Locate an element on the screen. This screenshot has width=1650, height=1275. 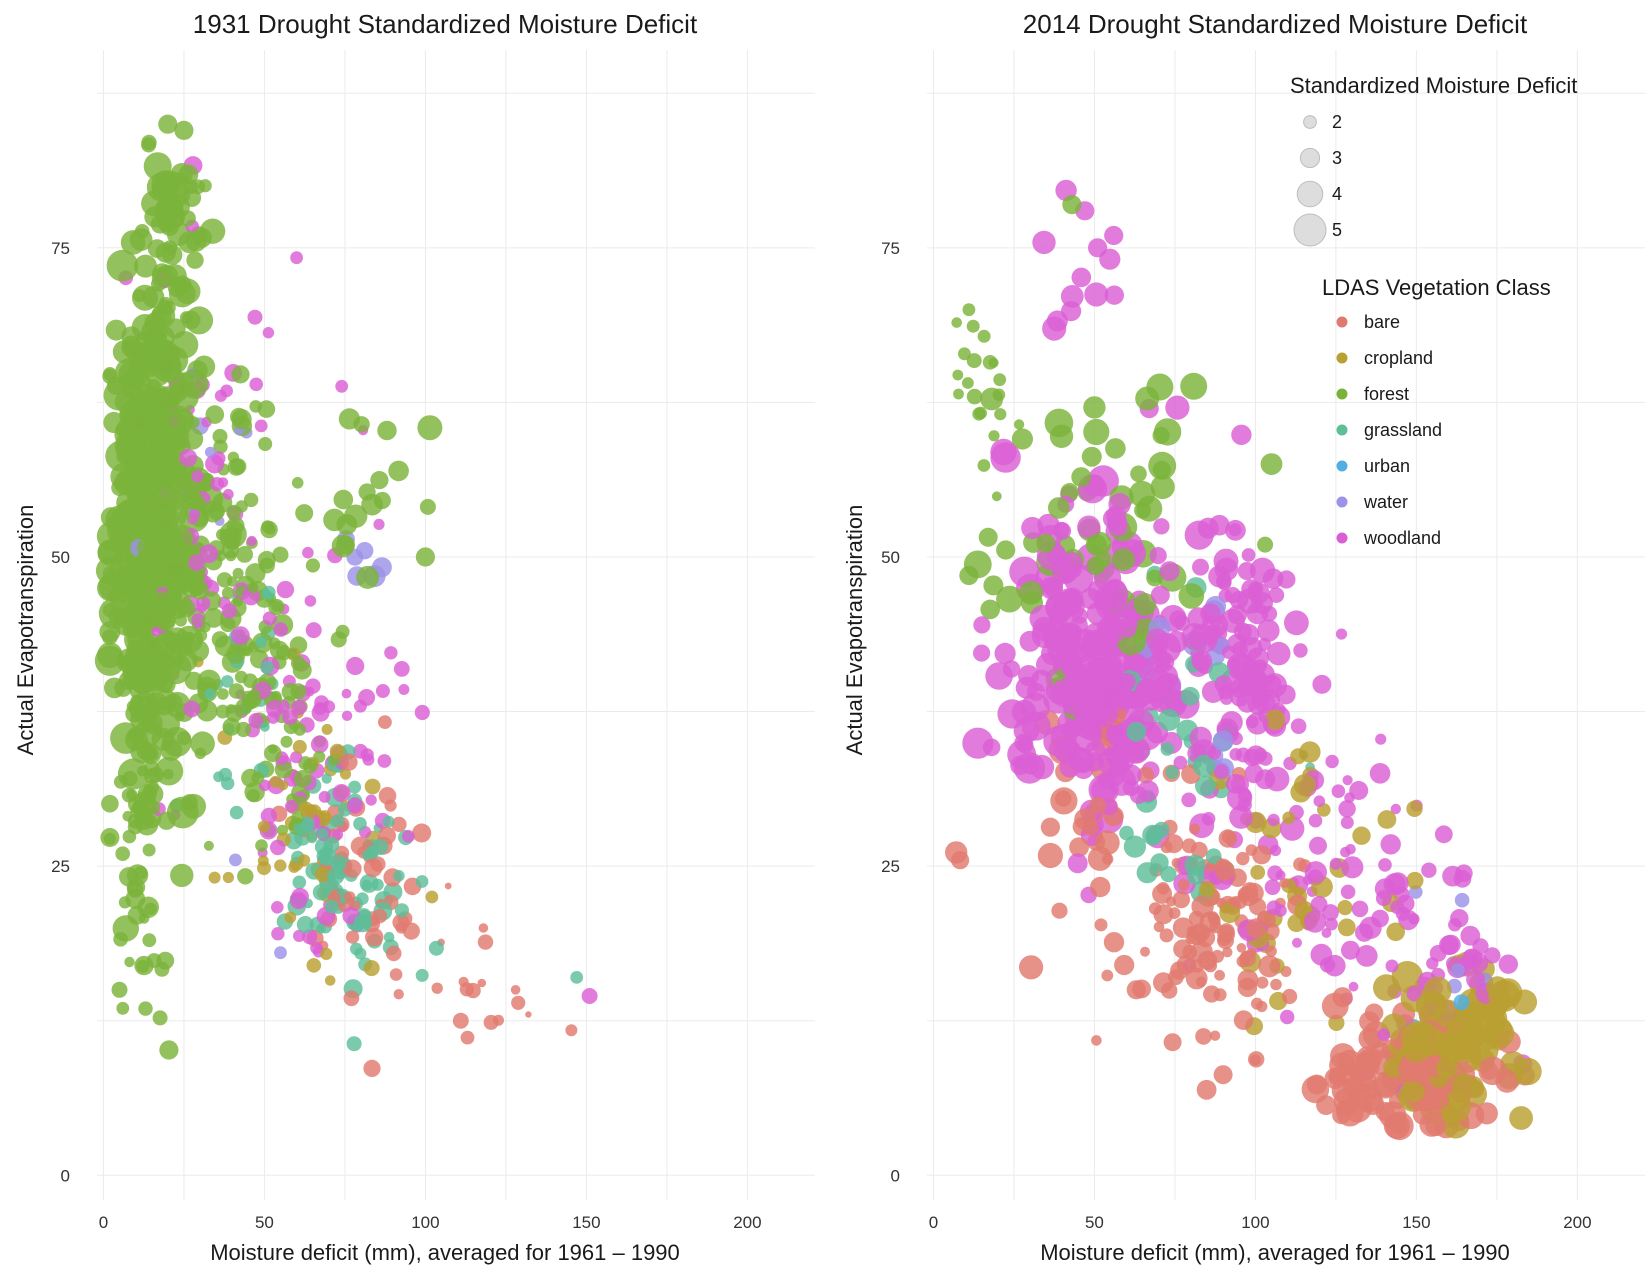
x-tick-label: 100 is located at coordinates (1255, 1222).